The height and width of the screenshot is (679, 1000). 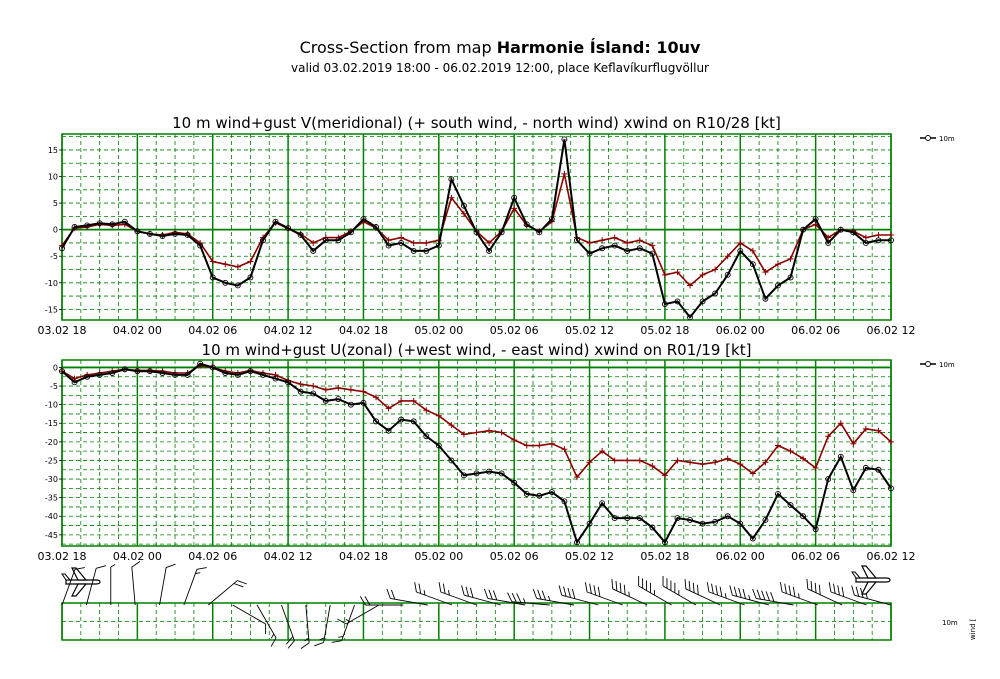 I want to click on plane-body, so click(x=873, y=580).